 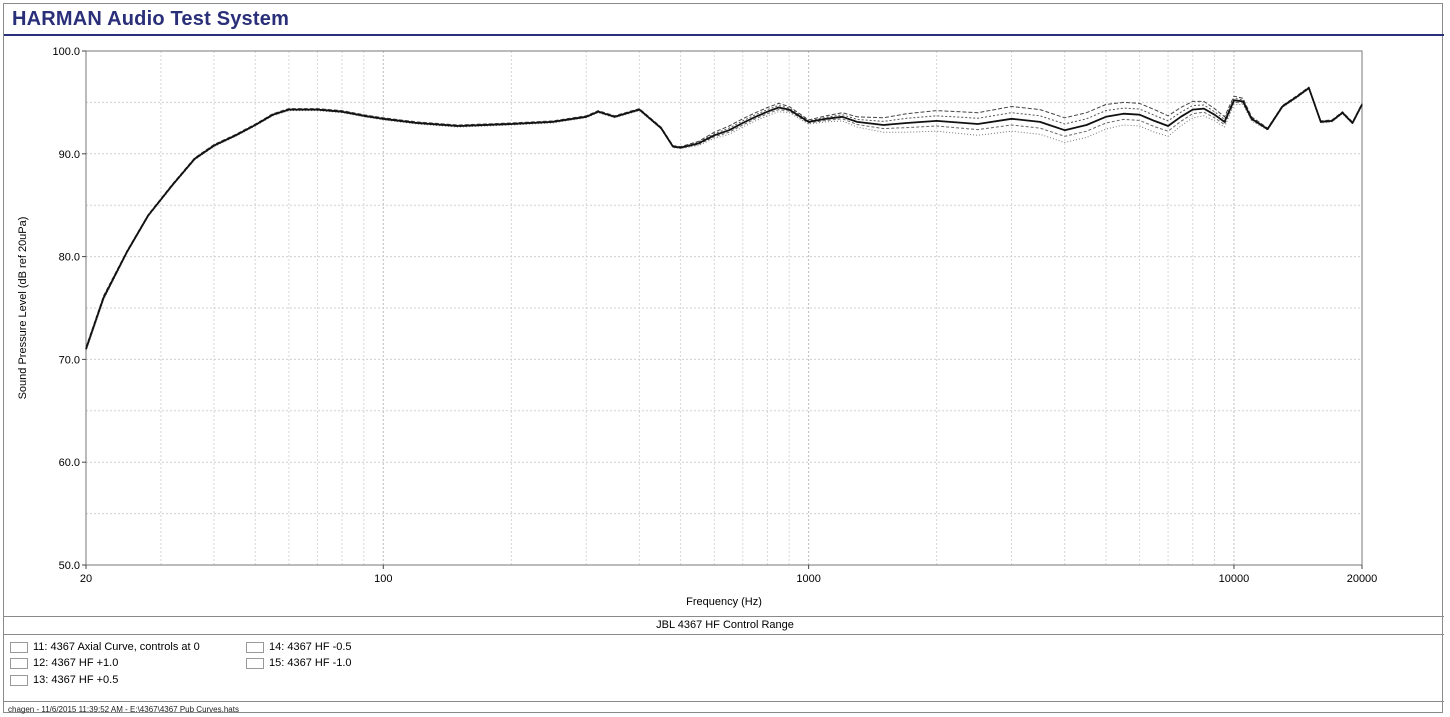 I want to click on legend-label: 15: 4367 HF -1.0, so click(x=310, y=663).